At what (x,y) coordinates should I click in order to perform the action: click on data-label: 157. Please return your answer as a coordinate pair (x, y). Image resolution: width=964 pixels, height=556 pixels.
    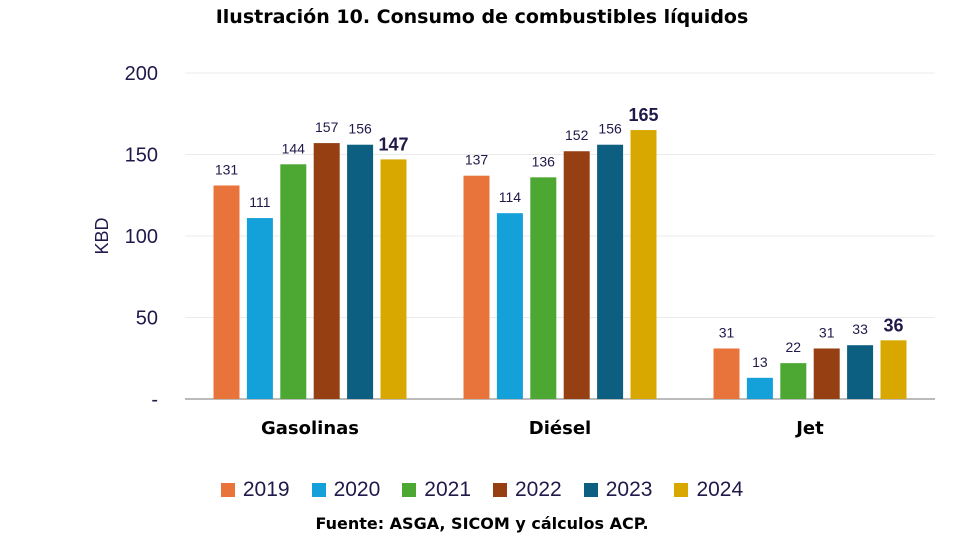
    Looking at the image, I should click on (327, 127).